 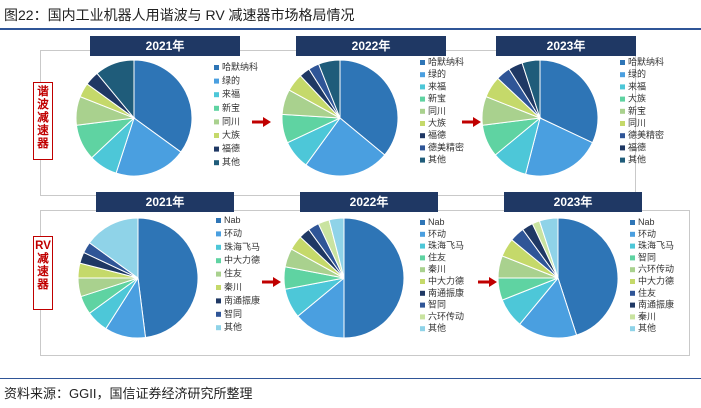 I want to click on rv-year-tab-2021: 2021年, so click(x=165, y=202).